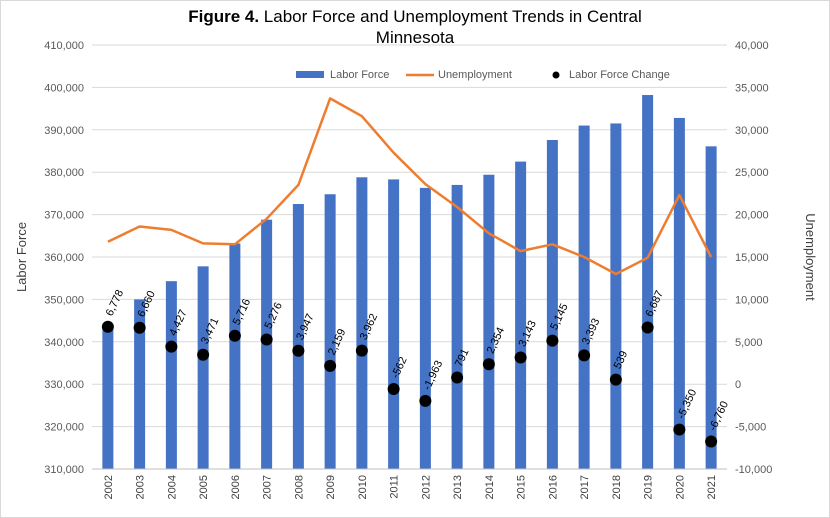  What do you see at coordinates (64, 88) in the screenshot?
I see `y-left-tick-label: 400,000` at bounding box center [64, 88].